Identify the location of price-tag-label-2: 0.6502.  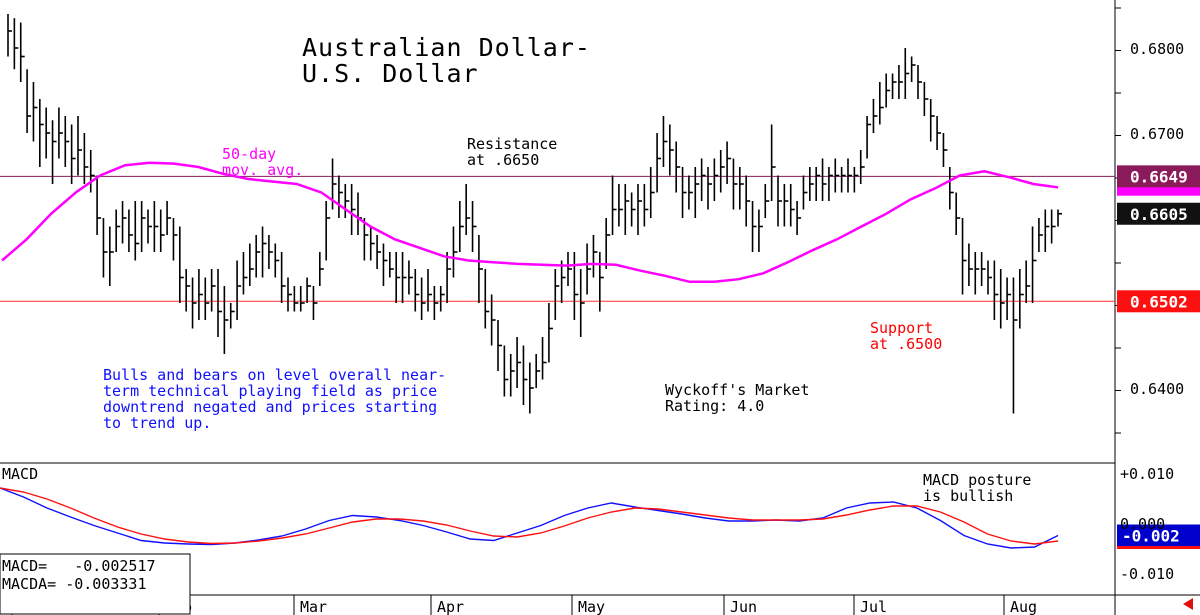
(1159, 301).